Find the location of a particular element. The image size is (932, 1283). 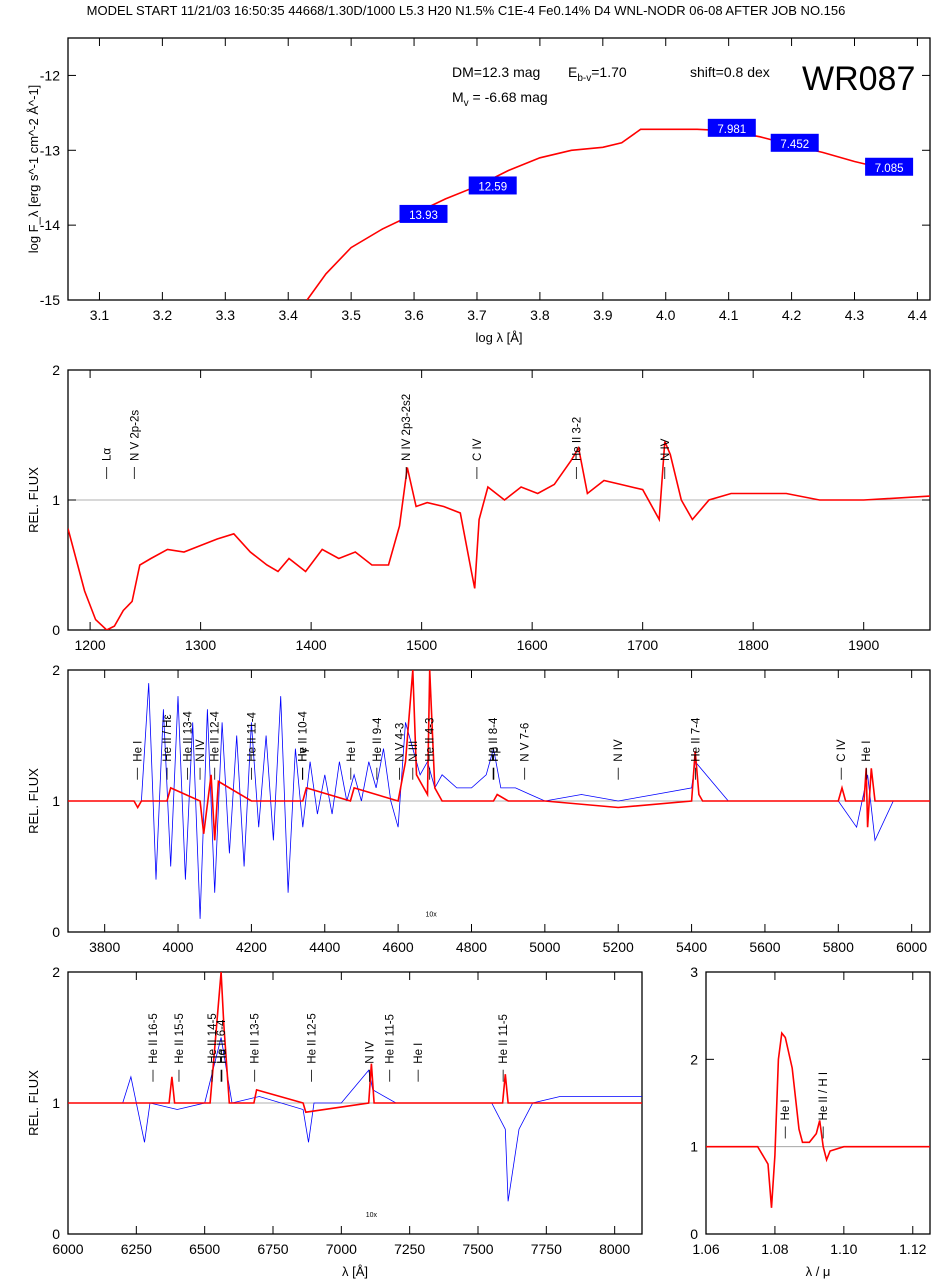

ir-ytick-label: 3 is located at coordinates (694, 972).